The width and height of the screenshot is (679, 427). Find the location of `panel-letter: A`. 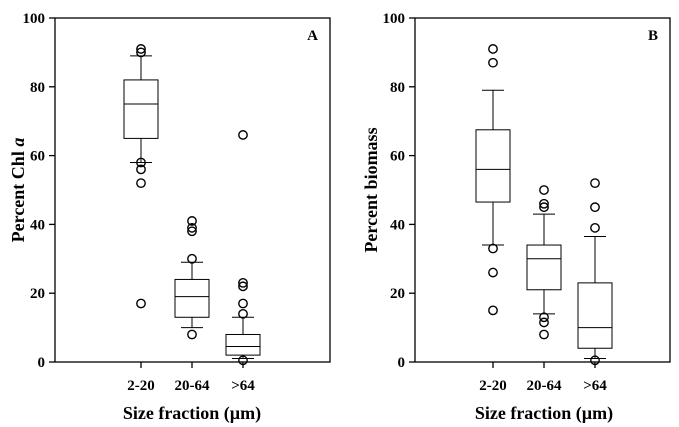

panel-letter: A is located at coordinates (312, 36).